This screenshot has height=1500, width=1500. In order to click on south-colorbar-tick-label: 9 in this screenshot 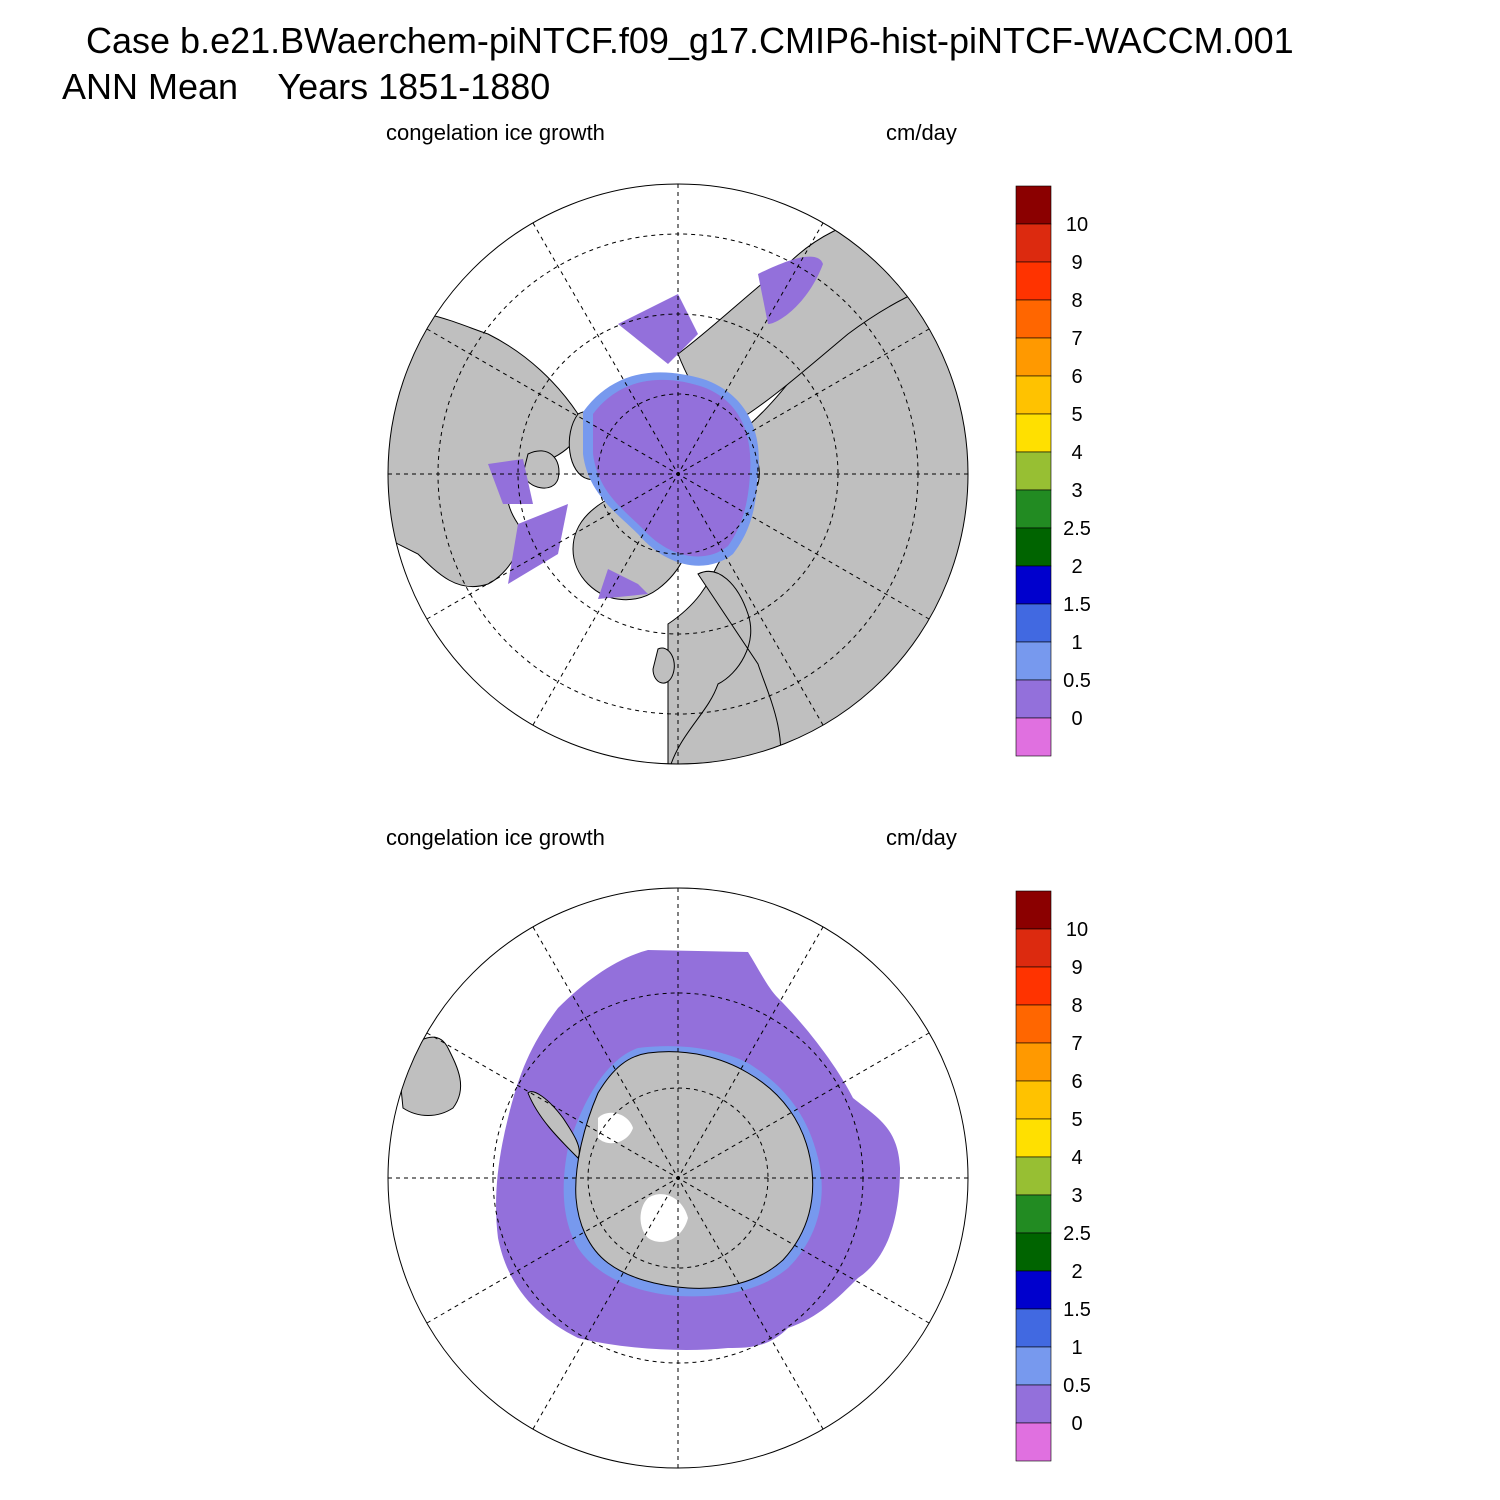, I will do `click(1076, 968)`.